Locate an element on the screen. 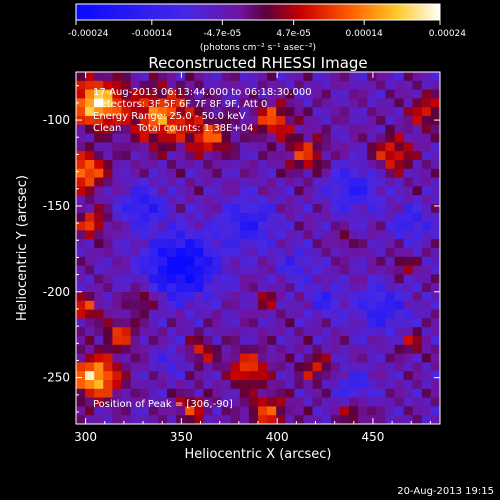  clean-counts-text: Clean Total counts: 1.38E+04 is located at coordinates (173, 128).